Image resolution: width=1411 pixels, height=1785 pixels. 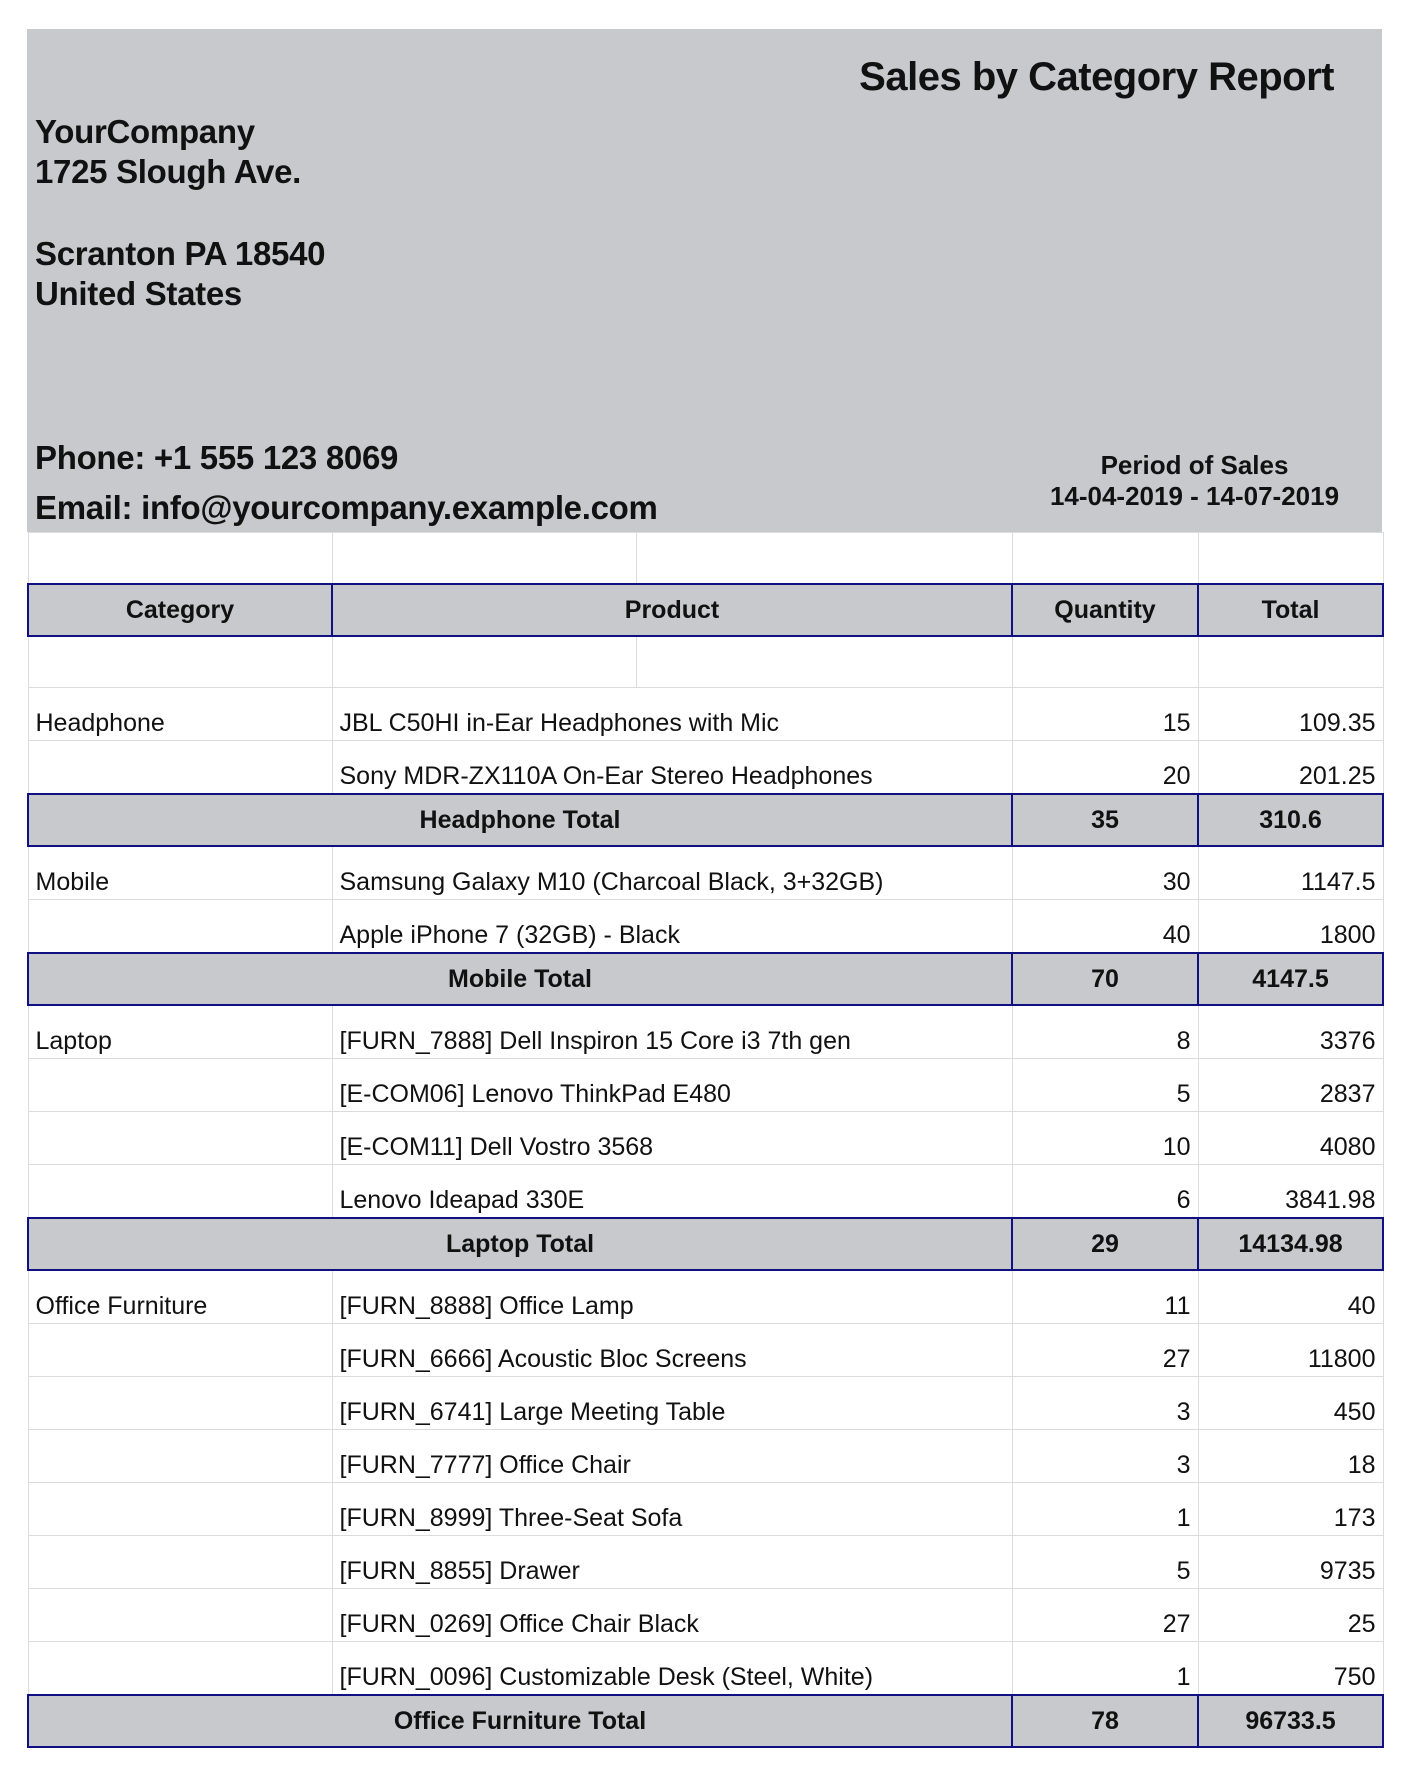 What do you see at coordinates (1105, 610) in the screenshot?
I see `column-header-quantity: Quantity` at bounding box center [1105, 610].